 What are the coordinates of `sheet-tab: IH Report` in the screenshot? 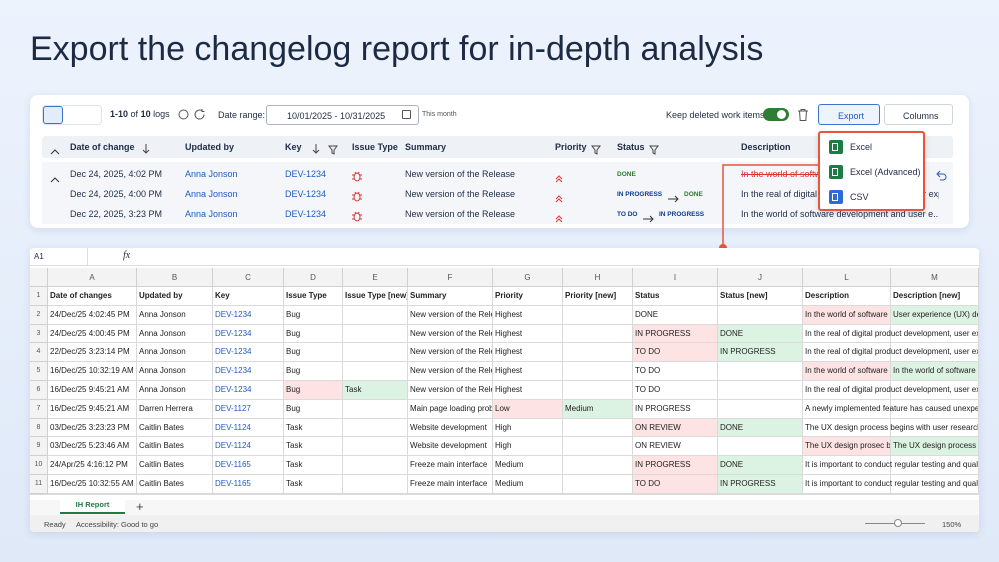 It's located at (92, 506).